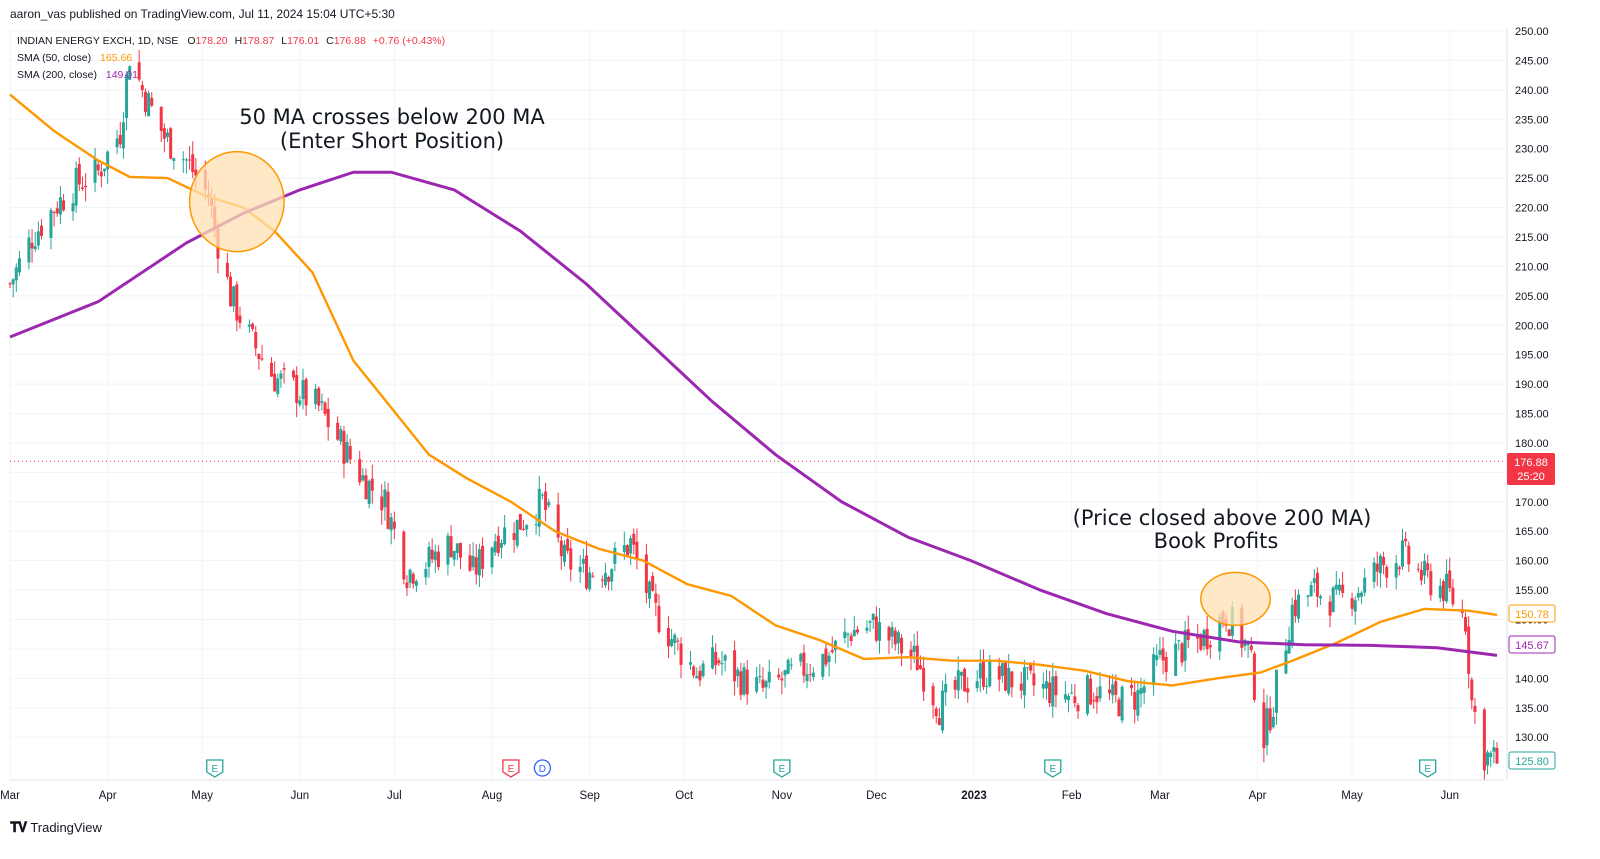 This screenshot has width=1600, height=859. What do you see at coordinates (18, 827) in the screenshot?
I see `tradingview-logo-icon: 𝐓𝐕` at bounding box center [18, 827].